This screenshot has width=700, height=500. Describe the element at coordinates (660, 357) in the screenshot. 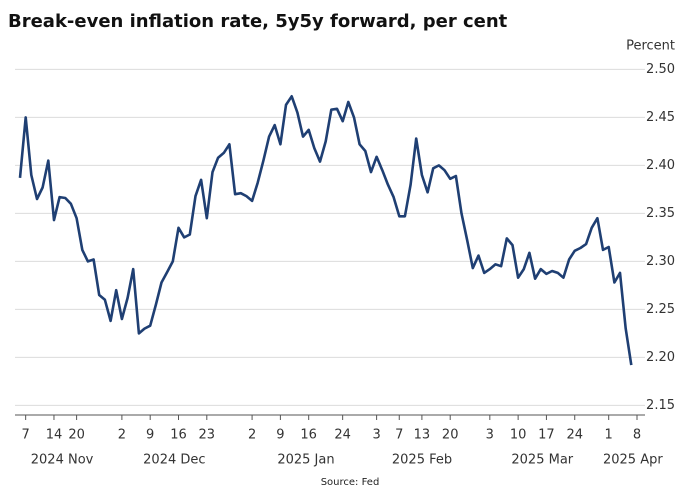

I see `y-tick-label: 2.20` at that location.